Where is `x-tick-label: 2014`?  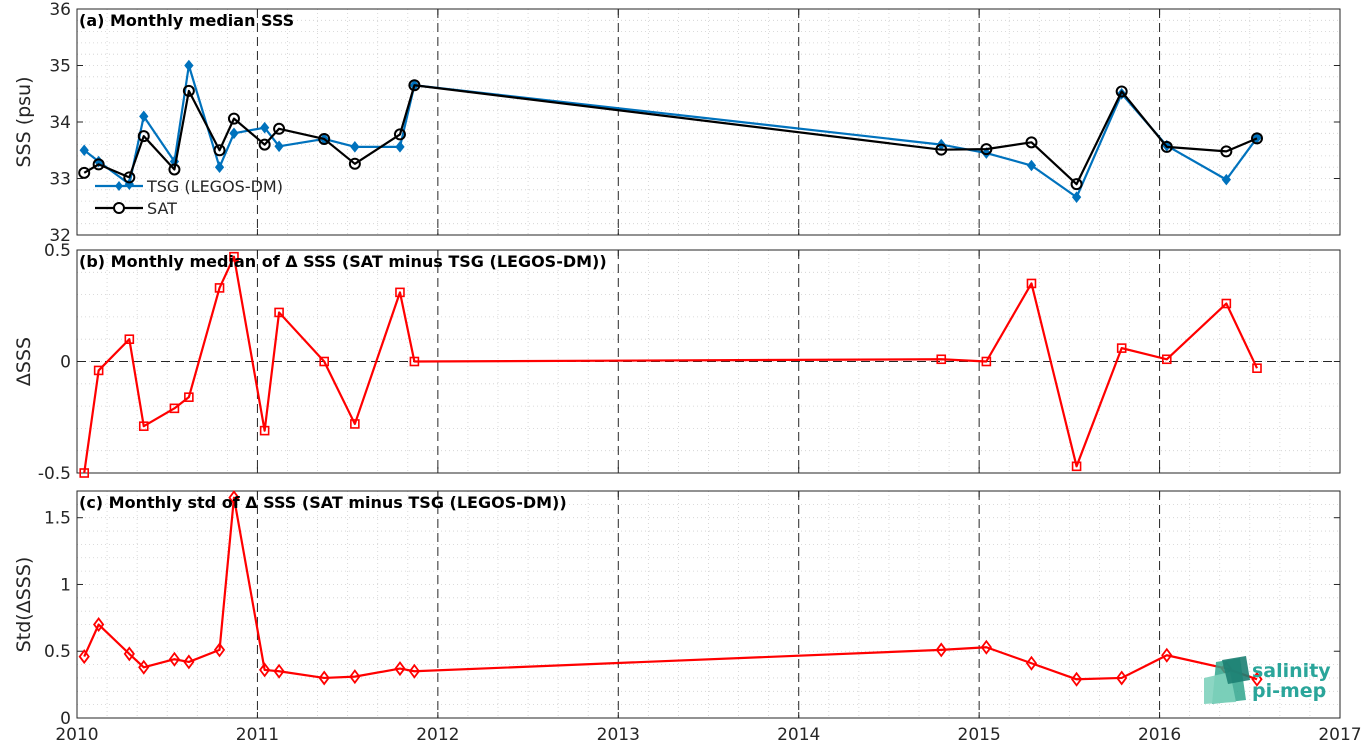
x-tick-label: 2014 is located at coordinates (798, 735).